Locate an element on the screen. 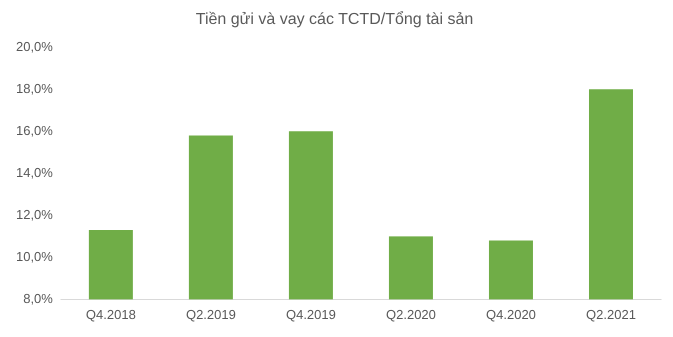 This screenshot has width=673, height=337. chart-title: Tiền gửi và vay các TCTD/Tổng tài sản is located at coordinates (335, 19).